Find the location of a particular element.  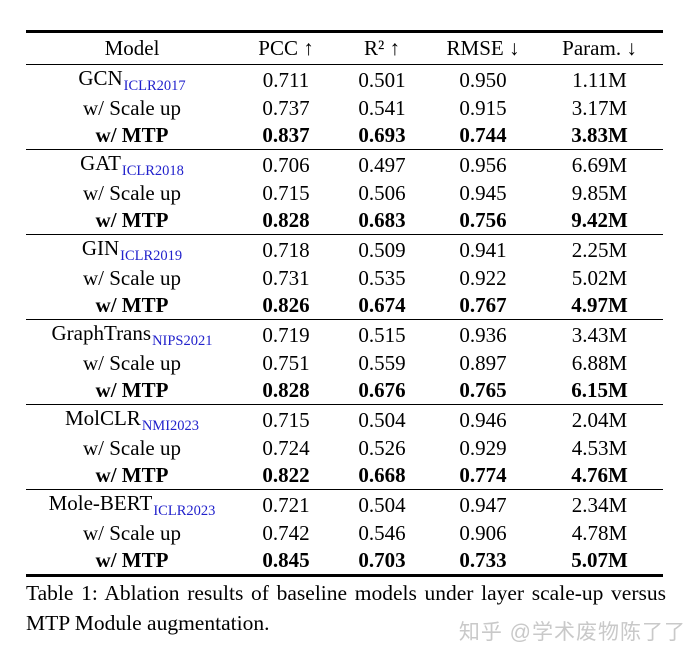

value-cell: 0.945 is located at coordinates (483, 193).